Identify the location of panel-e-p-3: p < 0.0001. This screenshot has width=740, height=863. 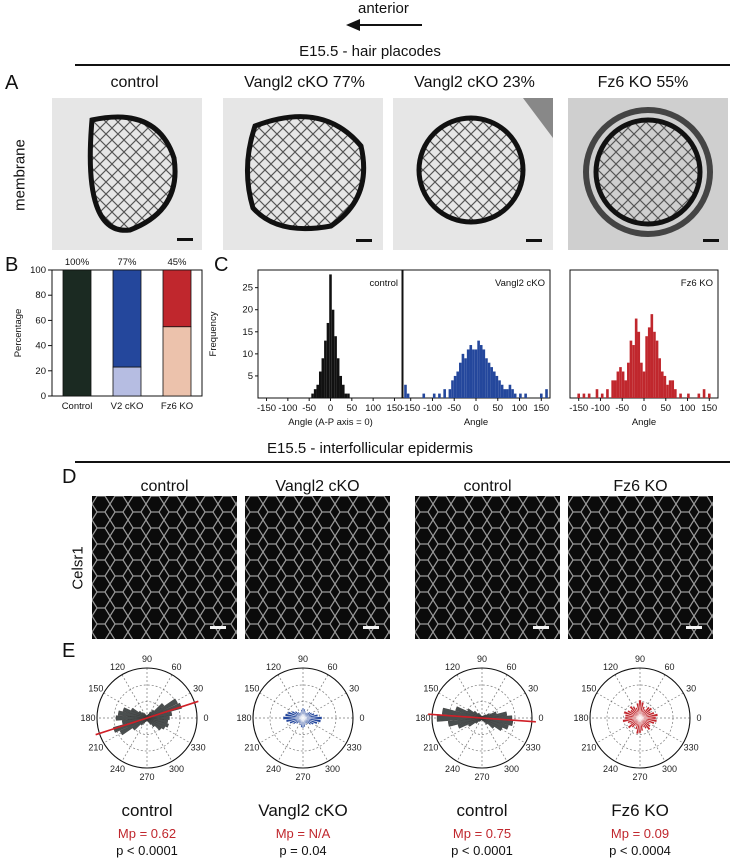
(482, 850).